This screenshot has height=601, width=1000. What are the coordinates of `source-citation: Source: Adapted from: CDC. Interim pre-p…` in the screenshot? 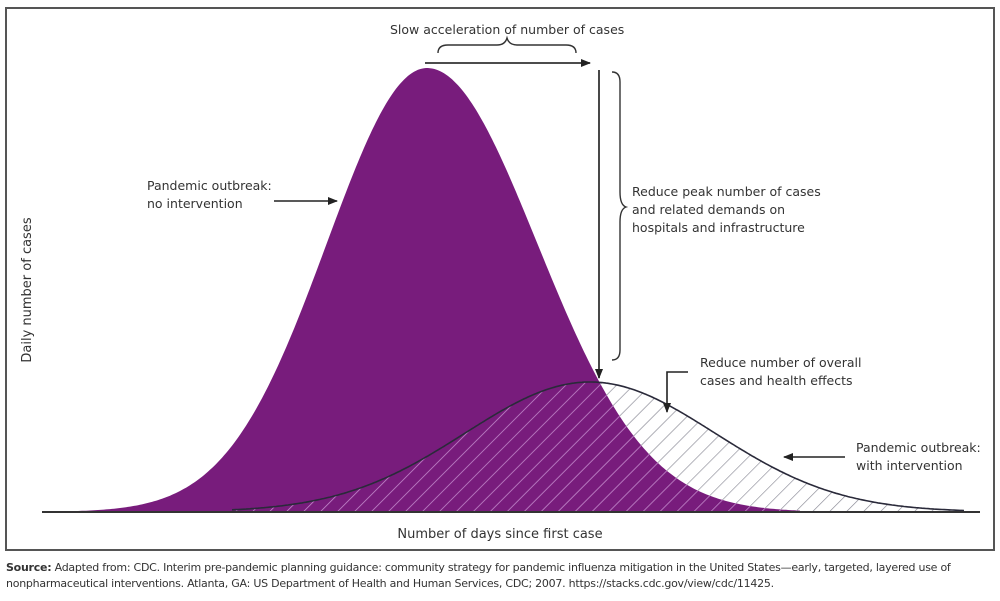 It's located at (501, 576).